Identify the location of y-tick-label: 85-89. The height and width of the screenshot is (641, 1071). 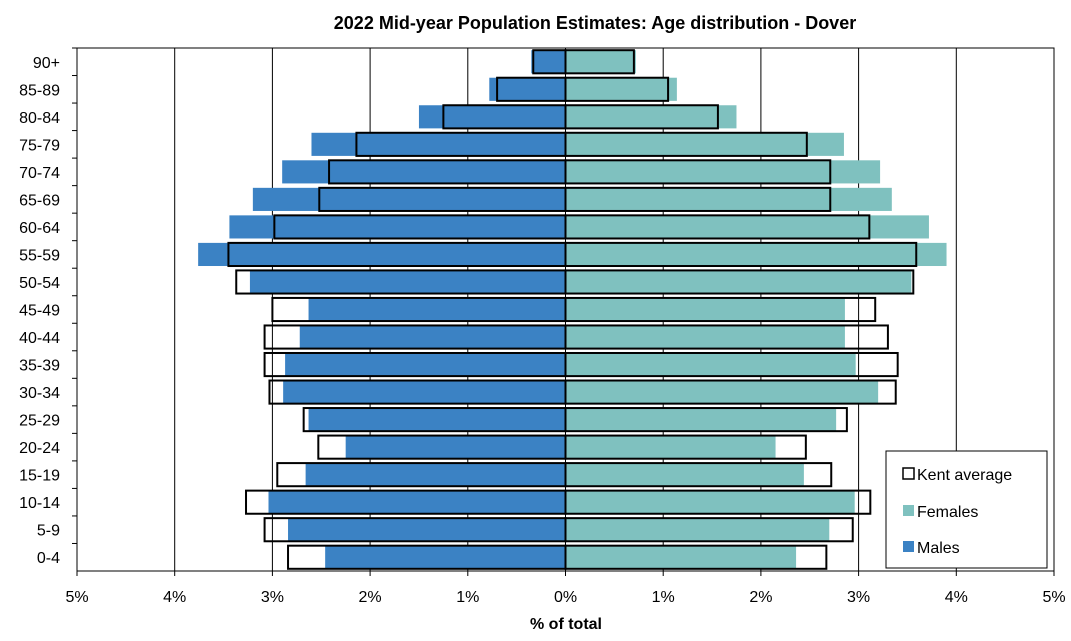
(39, 90).